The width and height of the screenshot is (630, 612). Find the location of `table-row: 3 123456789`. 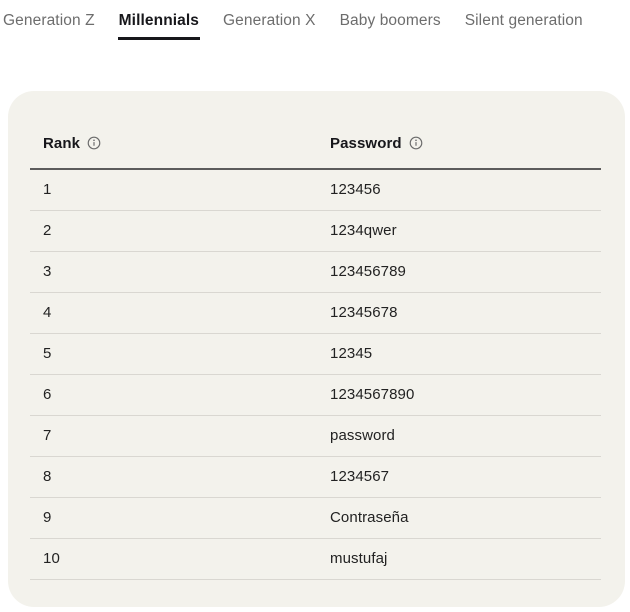

table-row: 3 123456789 is located at coordinates (315, 272).